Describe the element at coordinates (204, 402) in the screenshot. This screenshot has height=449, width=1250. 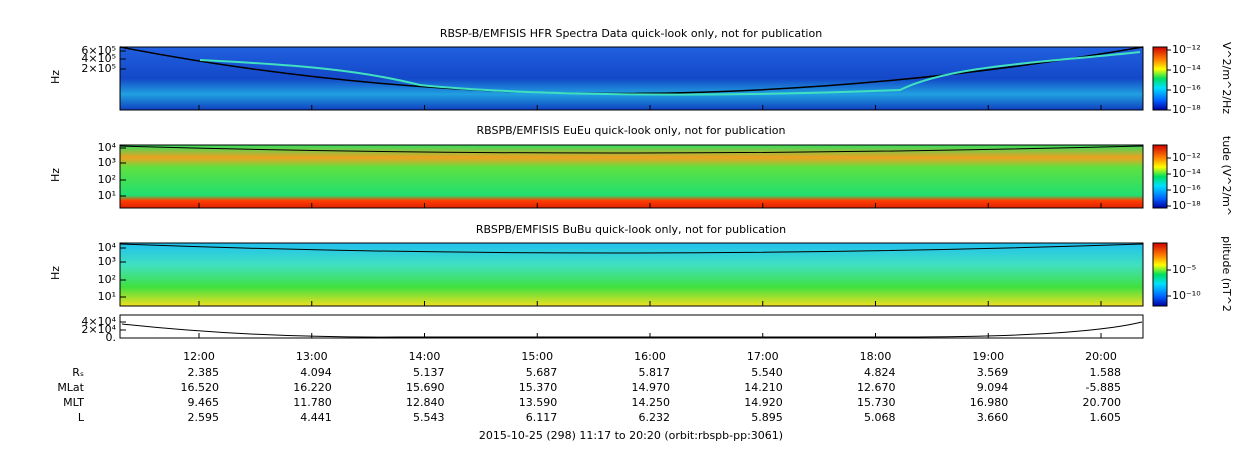
I see `ephemeris-value: 9.465` at that location.